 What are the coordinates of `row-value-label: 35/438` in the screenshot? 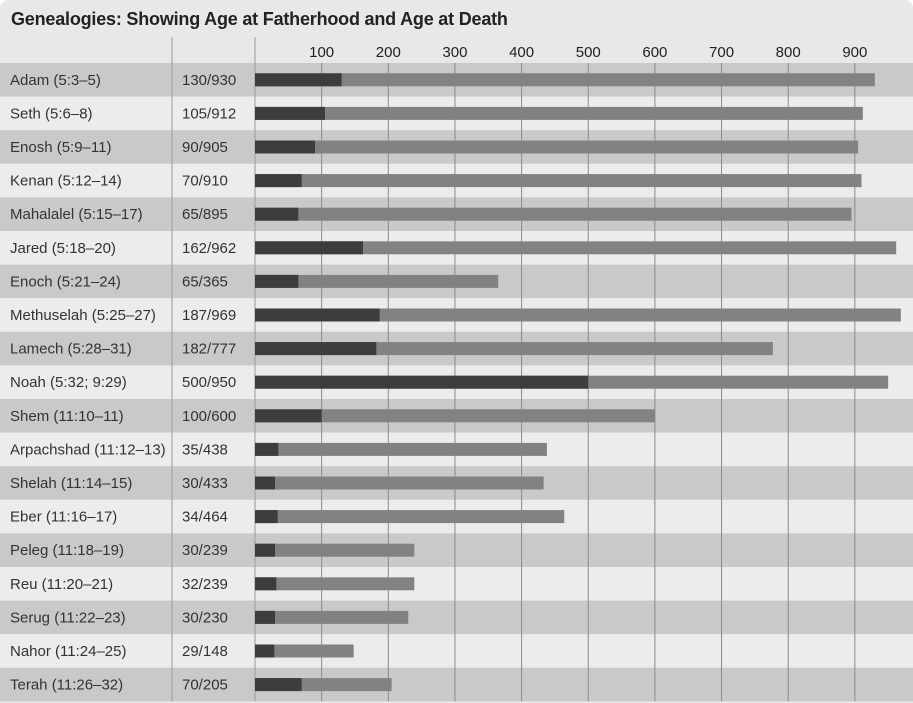 It's located at (205, 449).